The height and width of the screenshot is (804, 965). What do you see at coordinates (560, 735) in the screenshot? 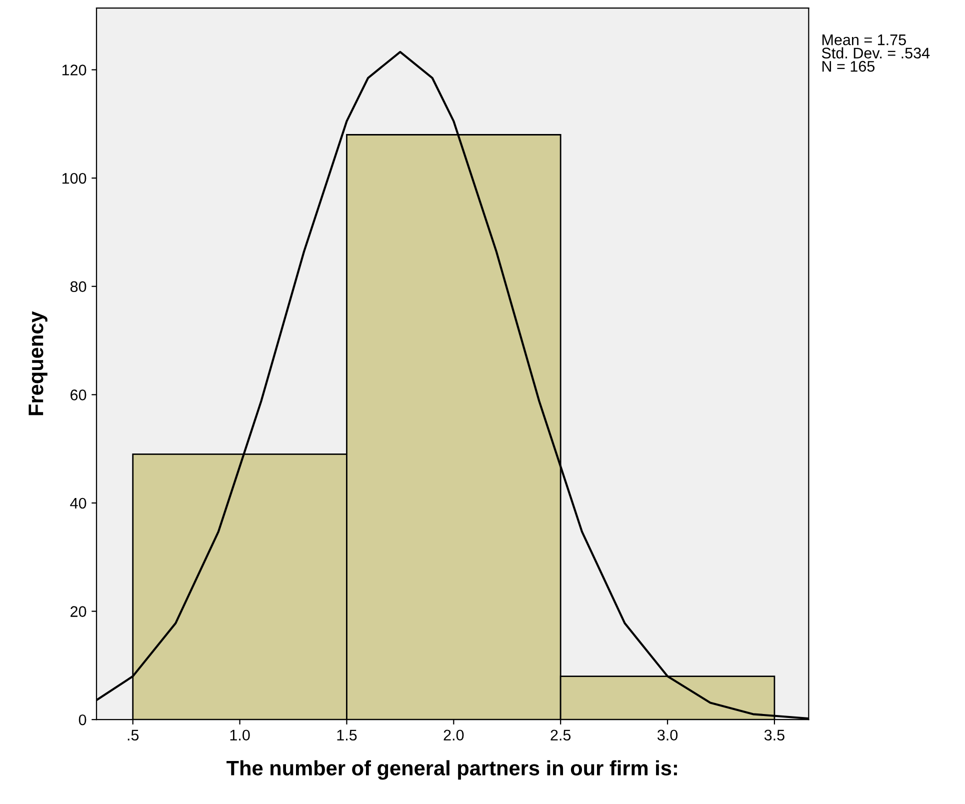
I see `x-tick-label: 2.5` at bounding box center [560, 735].